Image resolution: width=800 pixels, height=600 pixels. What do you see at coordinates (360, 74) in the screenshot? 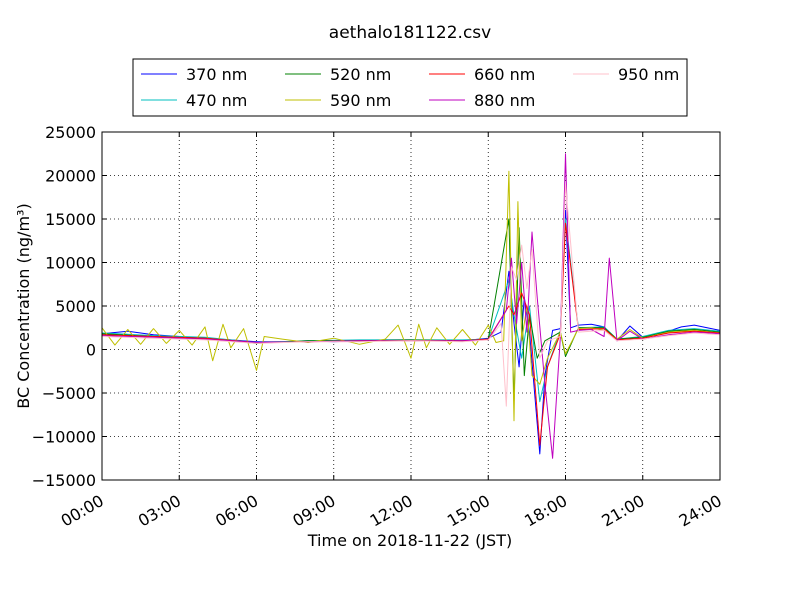
I see `legend-label: 520 nm` at bounding box center [360, 74].